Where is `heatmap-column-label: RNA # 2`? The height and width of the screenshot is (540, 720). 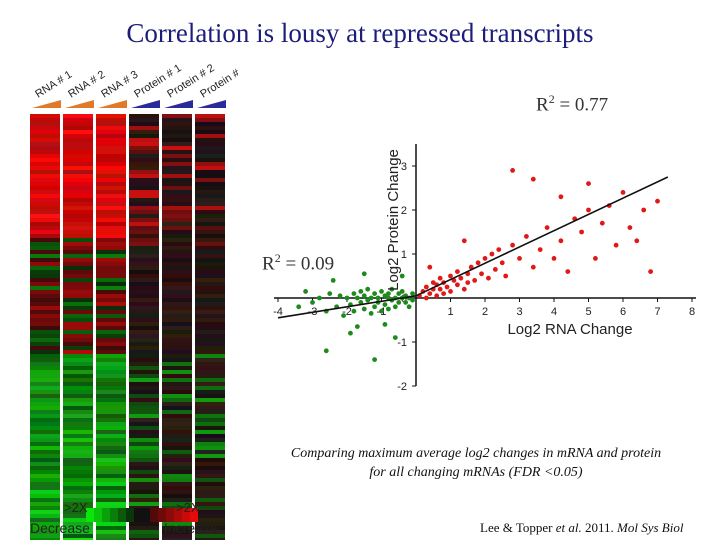 heatmap-column-label: RNA # 2 is located at coordinates (86, 85).